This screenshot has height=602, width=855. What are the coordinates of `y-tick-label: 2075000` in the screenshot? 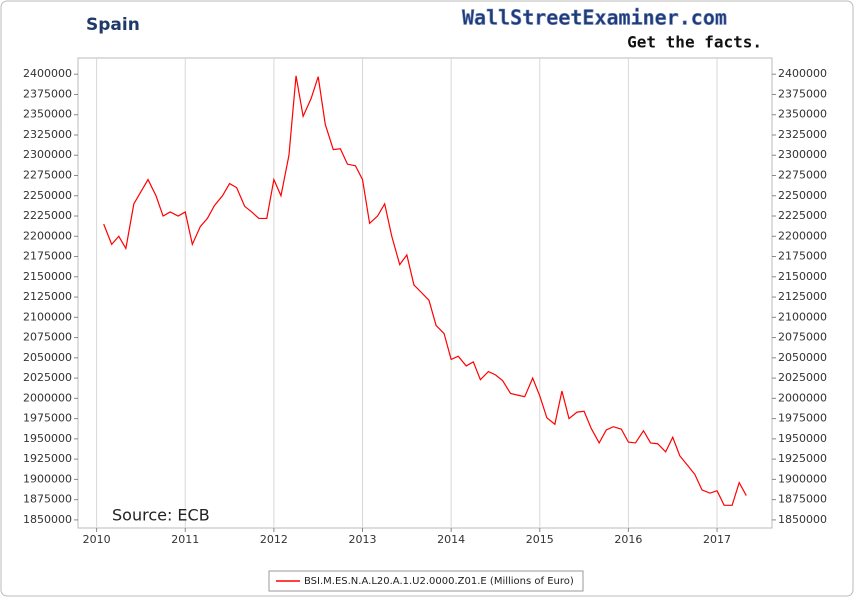 It's located at (47, 337).